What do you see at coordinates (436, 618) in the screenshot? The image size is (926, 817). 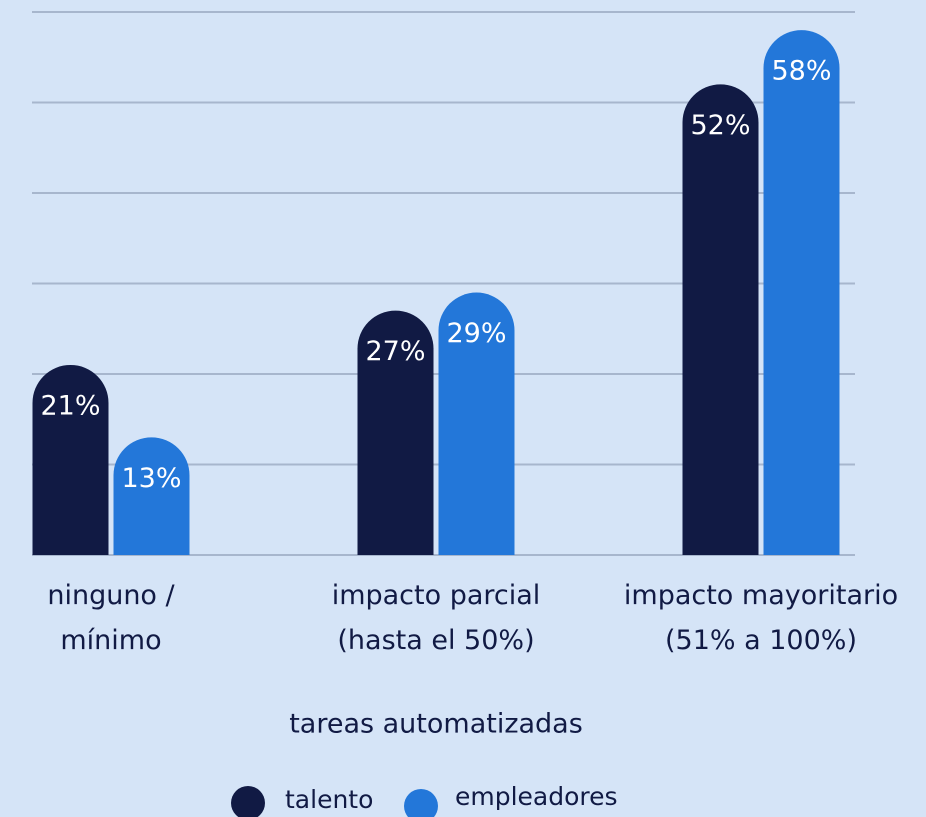 I see `x-tick-label: impacto parcial (hasta el 50%)` at bounding box center [436, 618].